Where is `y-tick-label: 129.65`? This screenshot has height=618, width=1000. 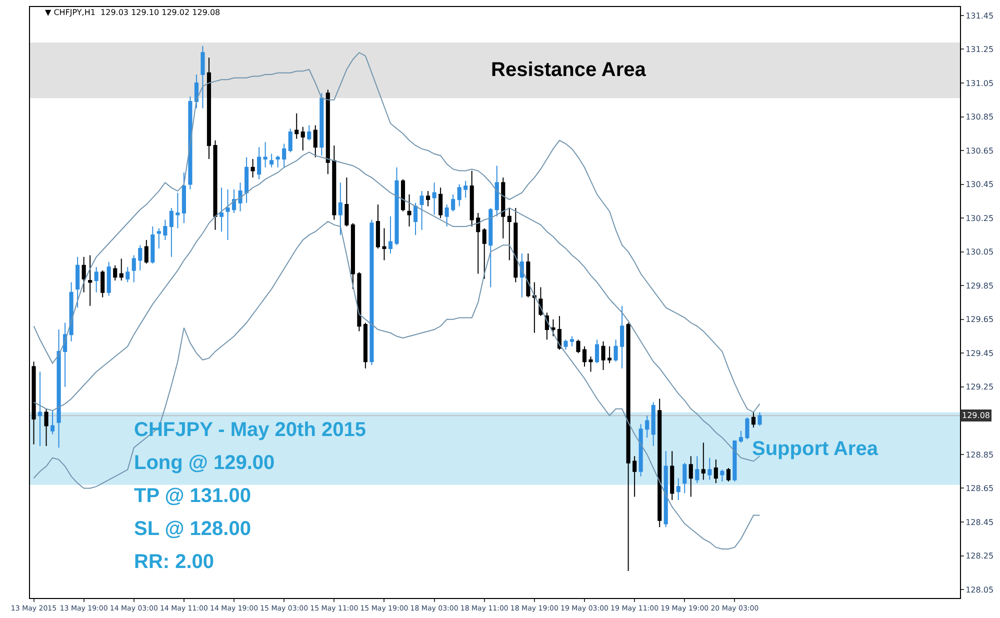 y-tick-label: 129.65 is located at coordinates (980, 319).